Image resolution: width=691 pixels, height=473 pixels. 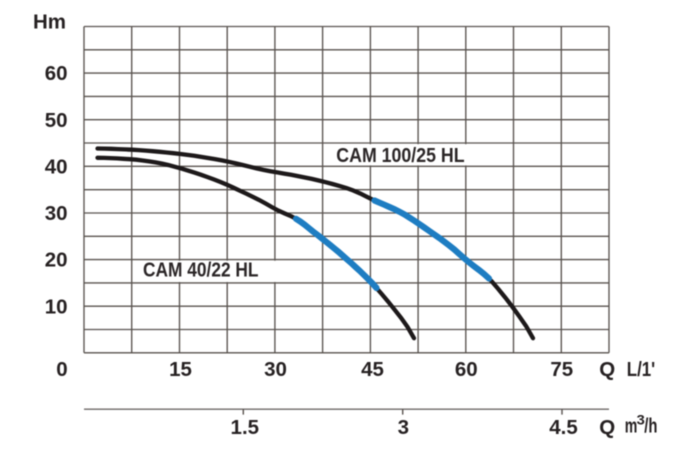 I want to click on svg-text: Hm, so click(x=49, y=21).